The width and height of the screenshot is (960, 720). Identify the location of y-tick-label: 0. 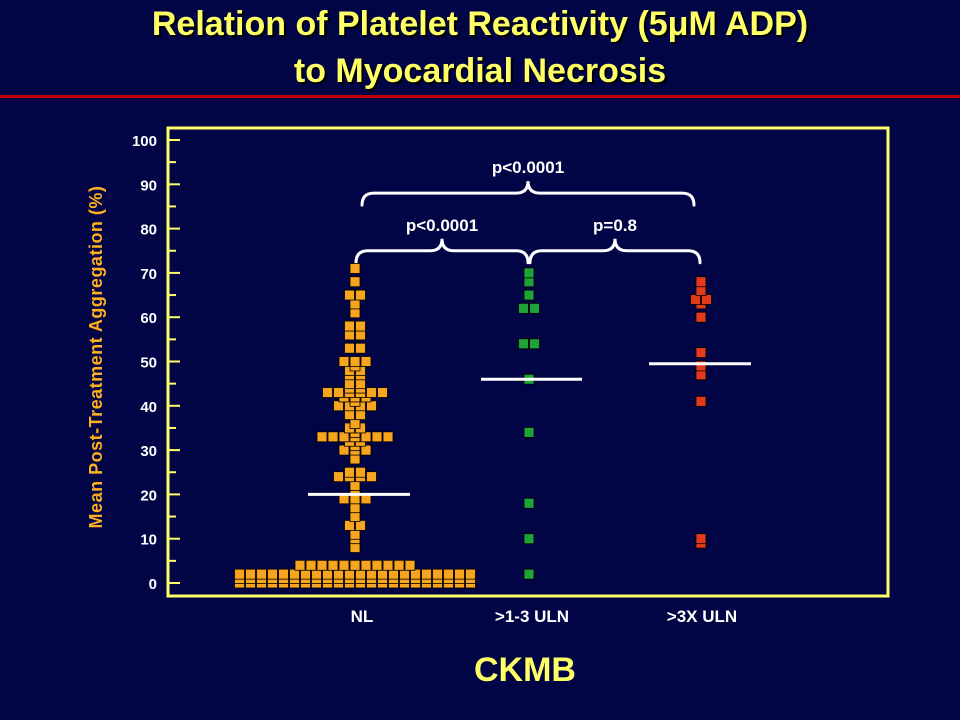
(153, 584).